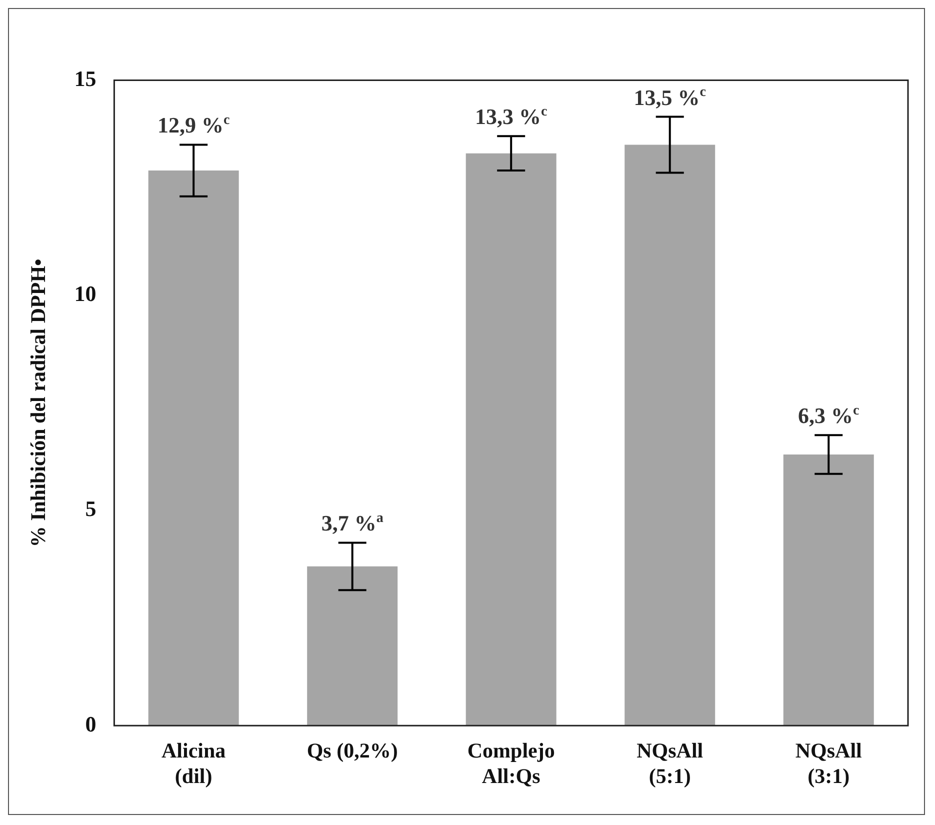  Describe the element at coordinates (352, 750) in the screenshot. I see `x-tick-label: Qs (0,2%)` at that location.